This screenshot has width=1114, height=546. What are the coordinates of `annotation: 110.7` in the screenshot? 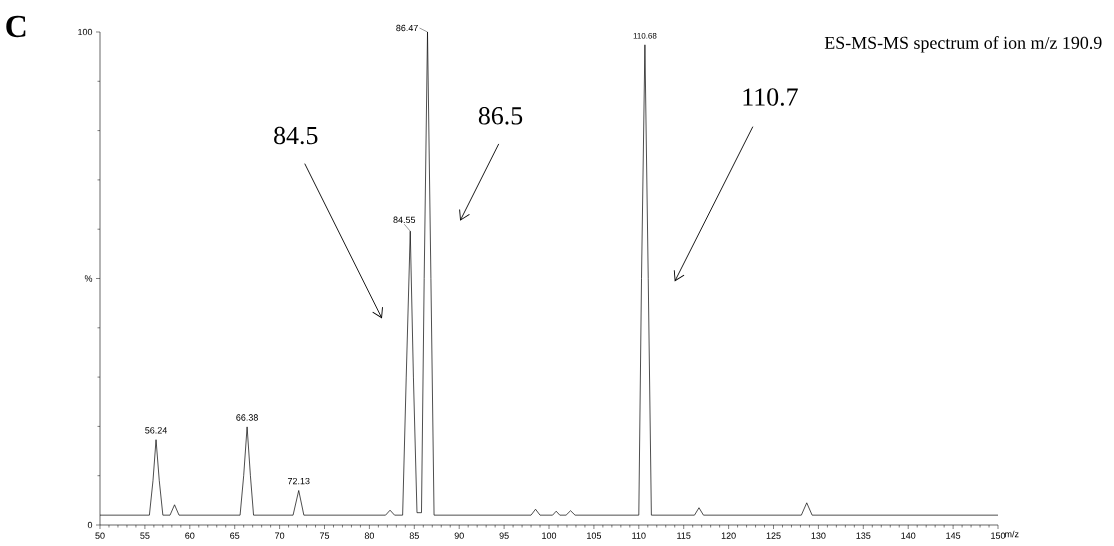 It's located at (770, 97).